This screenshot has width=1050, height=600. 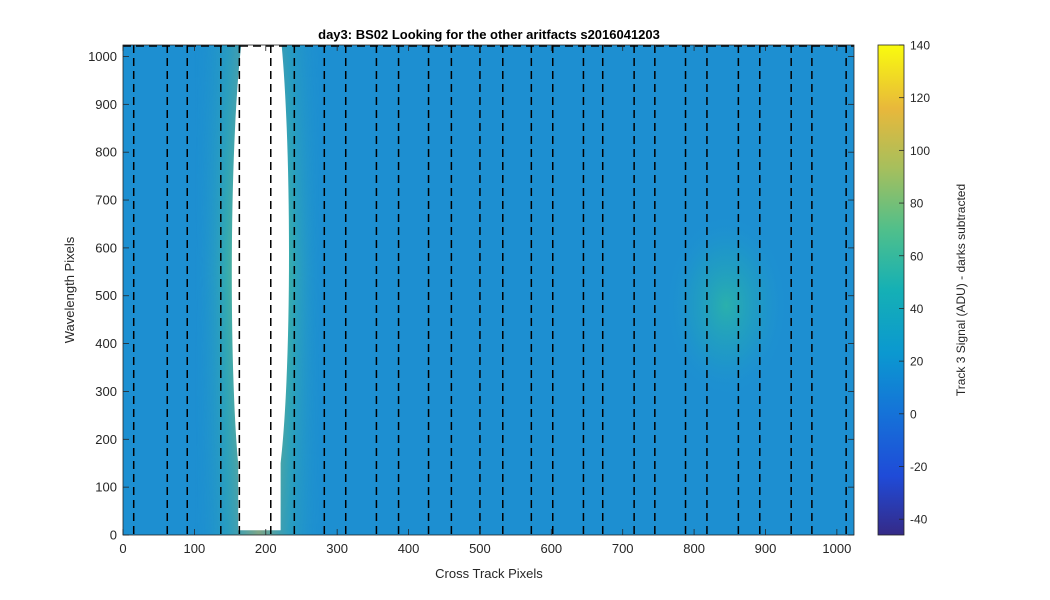 What do you see at coordinates (919, 467) in the screenshot?
I see `colorbar-tick-label: -20` at bounding box center [919, 467].